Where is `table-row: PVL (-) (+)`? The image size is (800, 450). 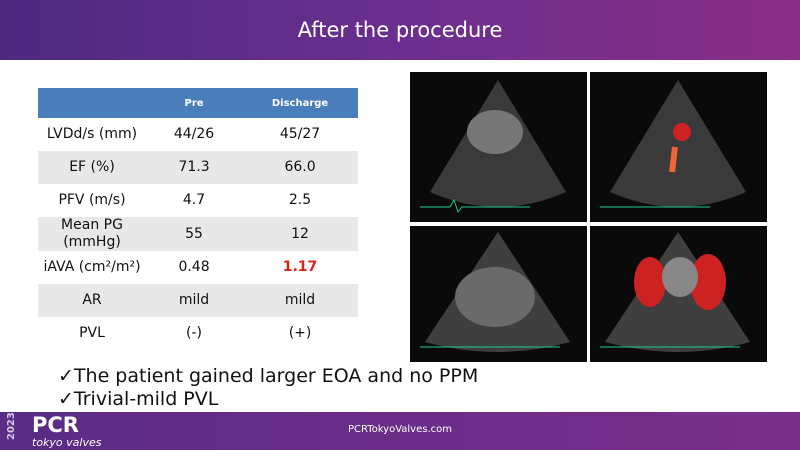
table-row: PVL (-) (+) is located at coordinates (198, 333).